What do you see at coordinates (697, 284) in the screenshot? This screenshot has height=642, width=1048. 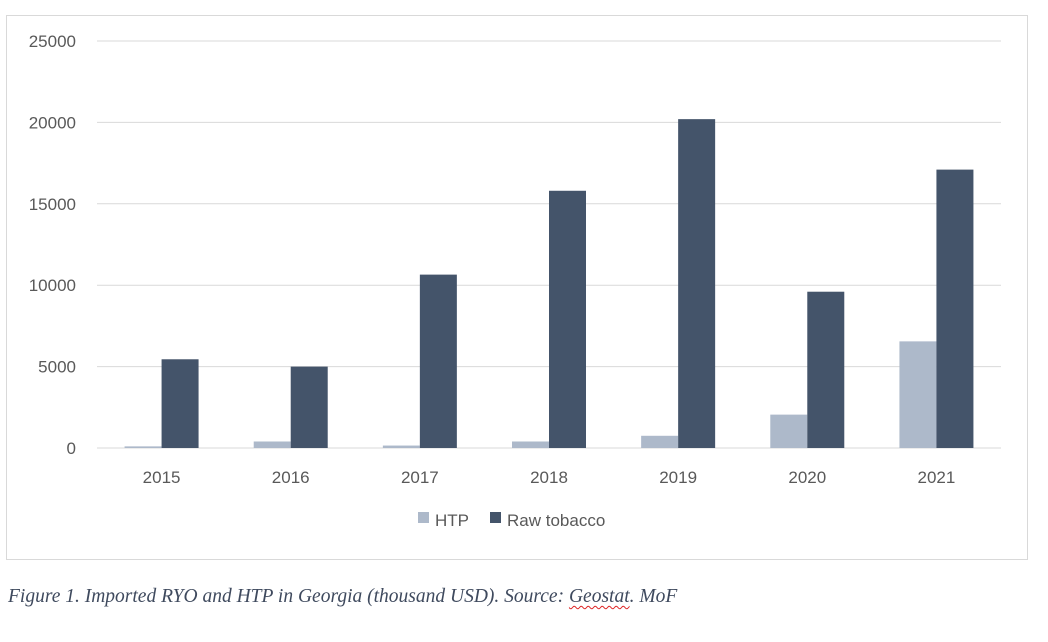 I see `bar-raw-tobacco-2019` at bounding box center [697, 284].